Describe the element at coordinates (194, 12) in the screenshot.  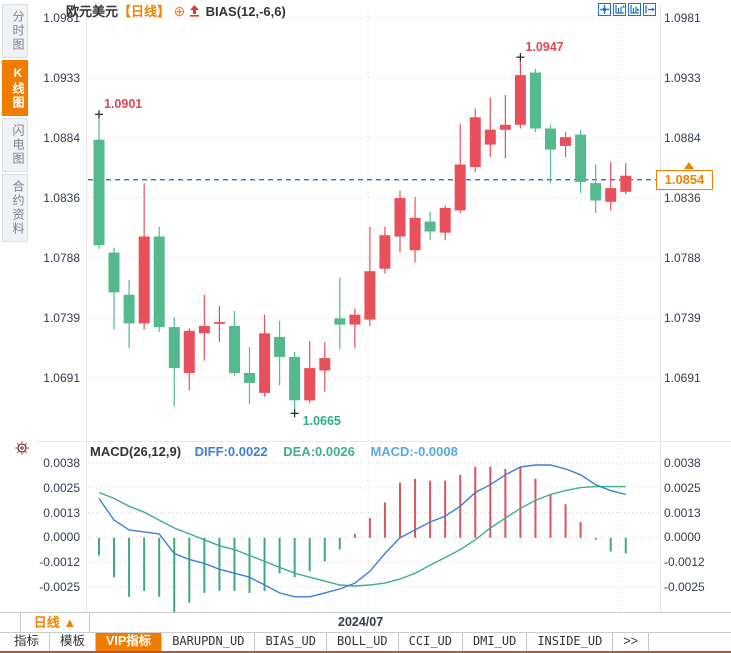
I see `up-arrow-icon` at that location.